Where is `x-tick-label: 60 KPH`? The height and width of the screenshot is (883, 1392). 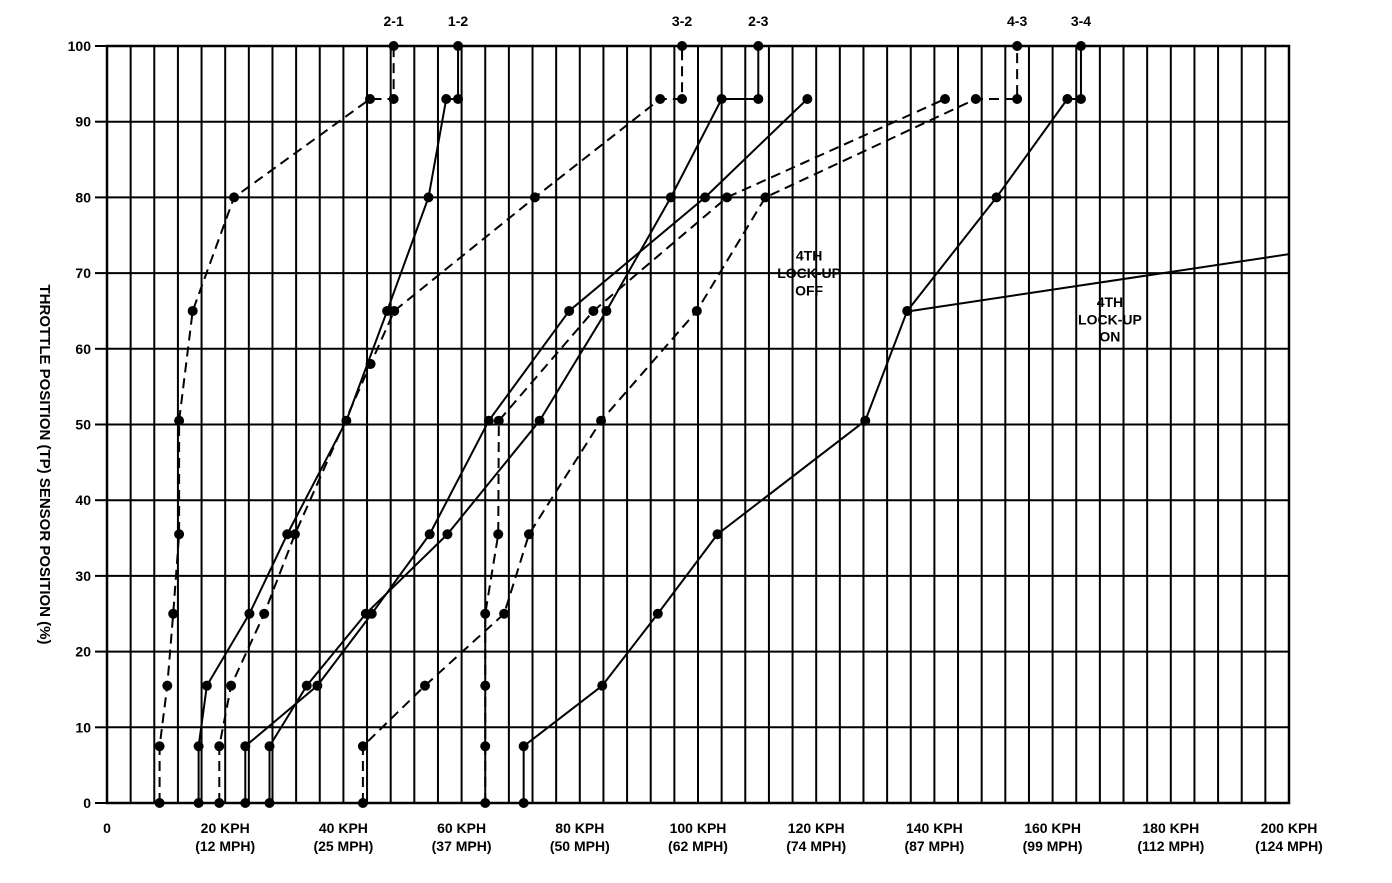
x-tick-label: 60 KPH is located at coordinates (461, 828).